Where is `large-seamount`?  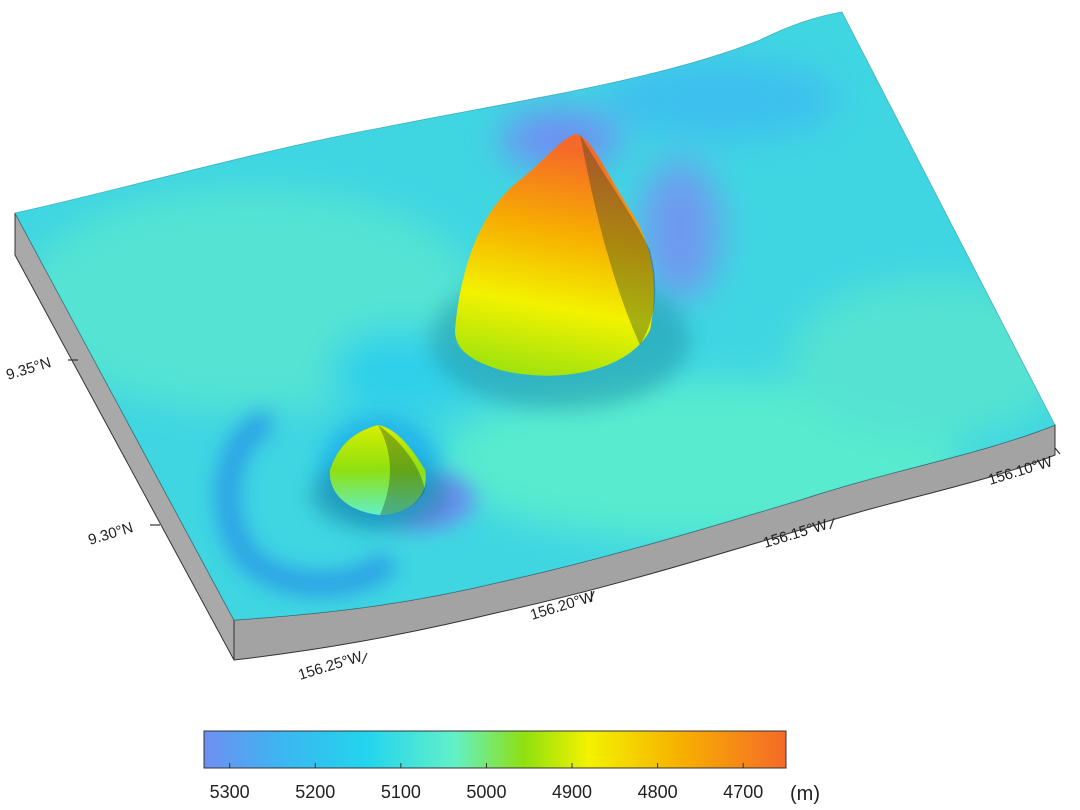 large-seamount is located at coordinates (554, 255).